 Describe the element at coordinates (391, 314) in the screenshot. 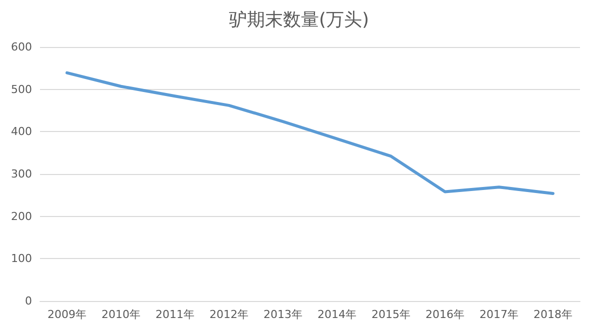

I see `x-tick-label: 2015年` at that location.